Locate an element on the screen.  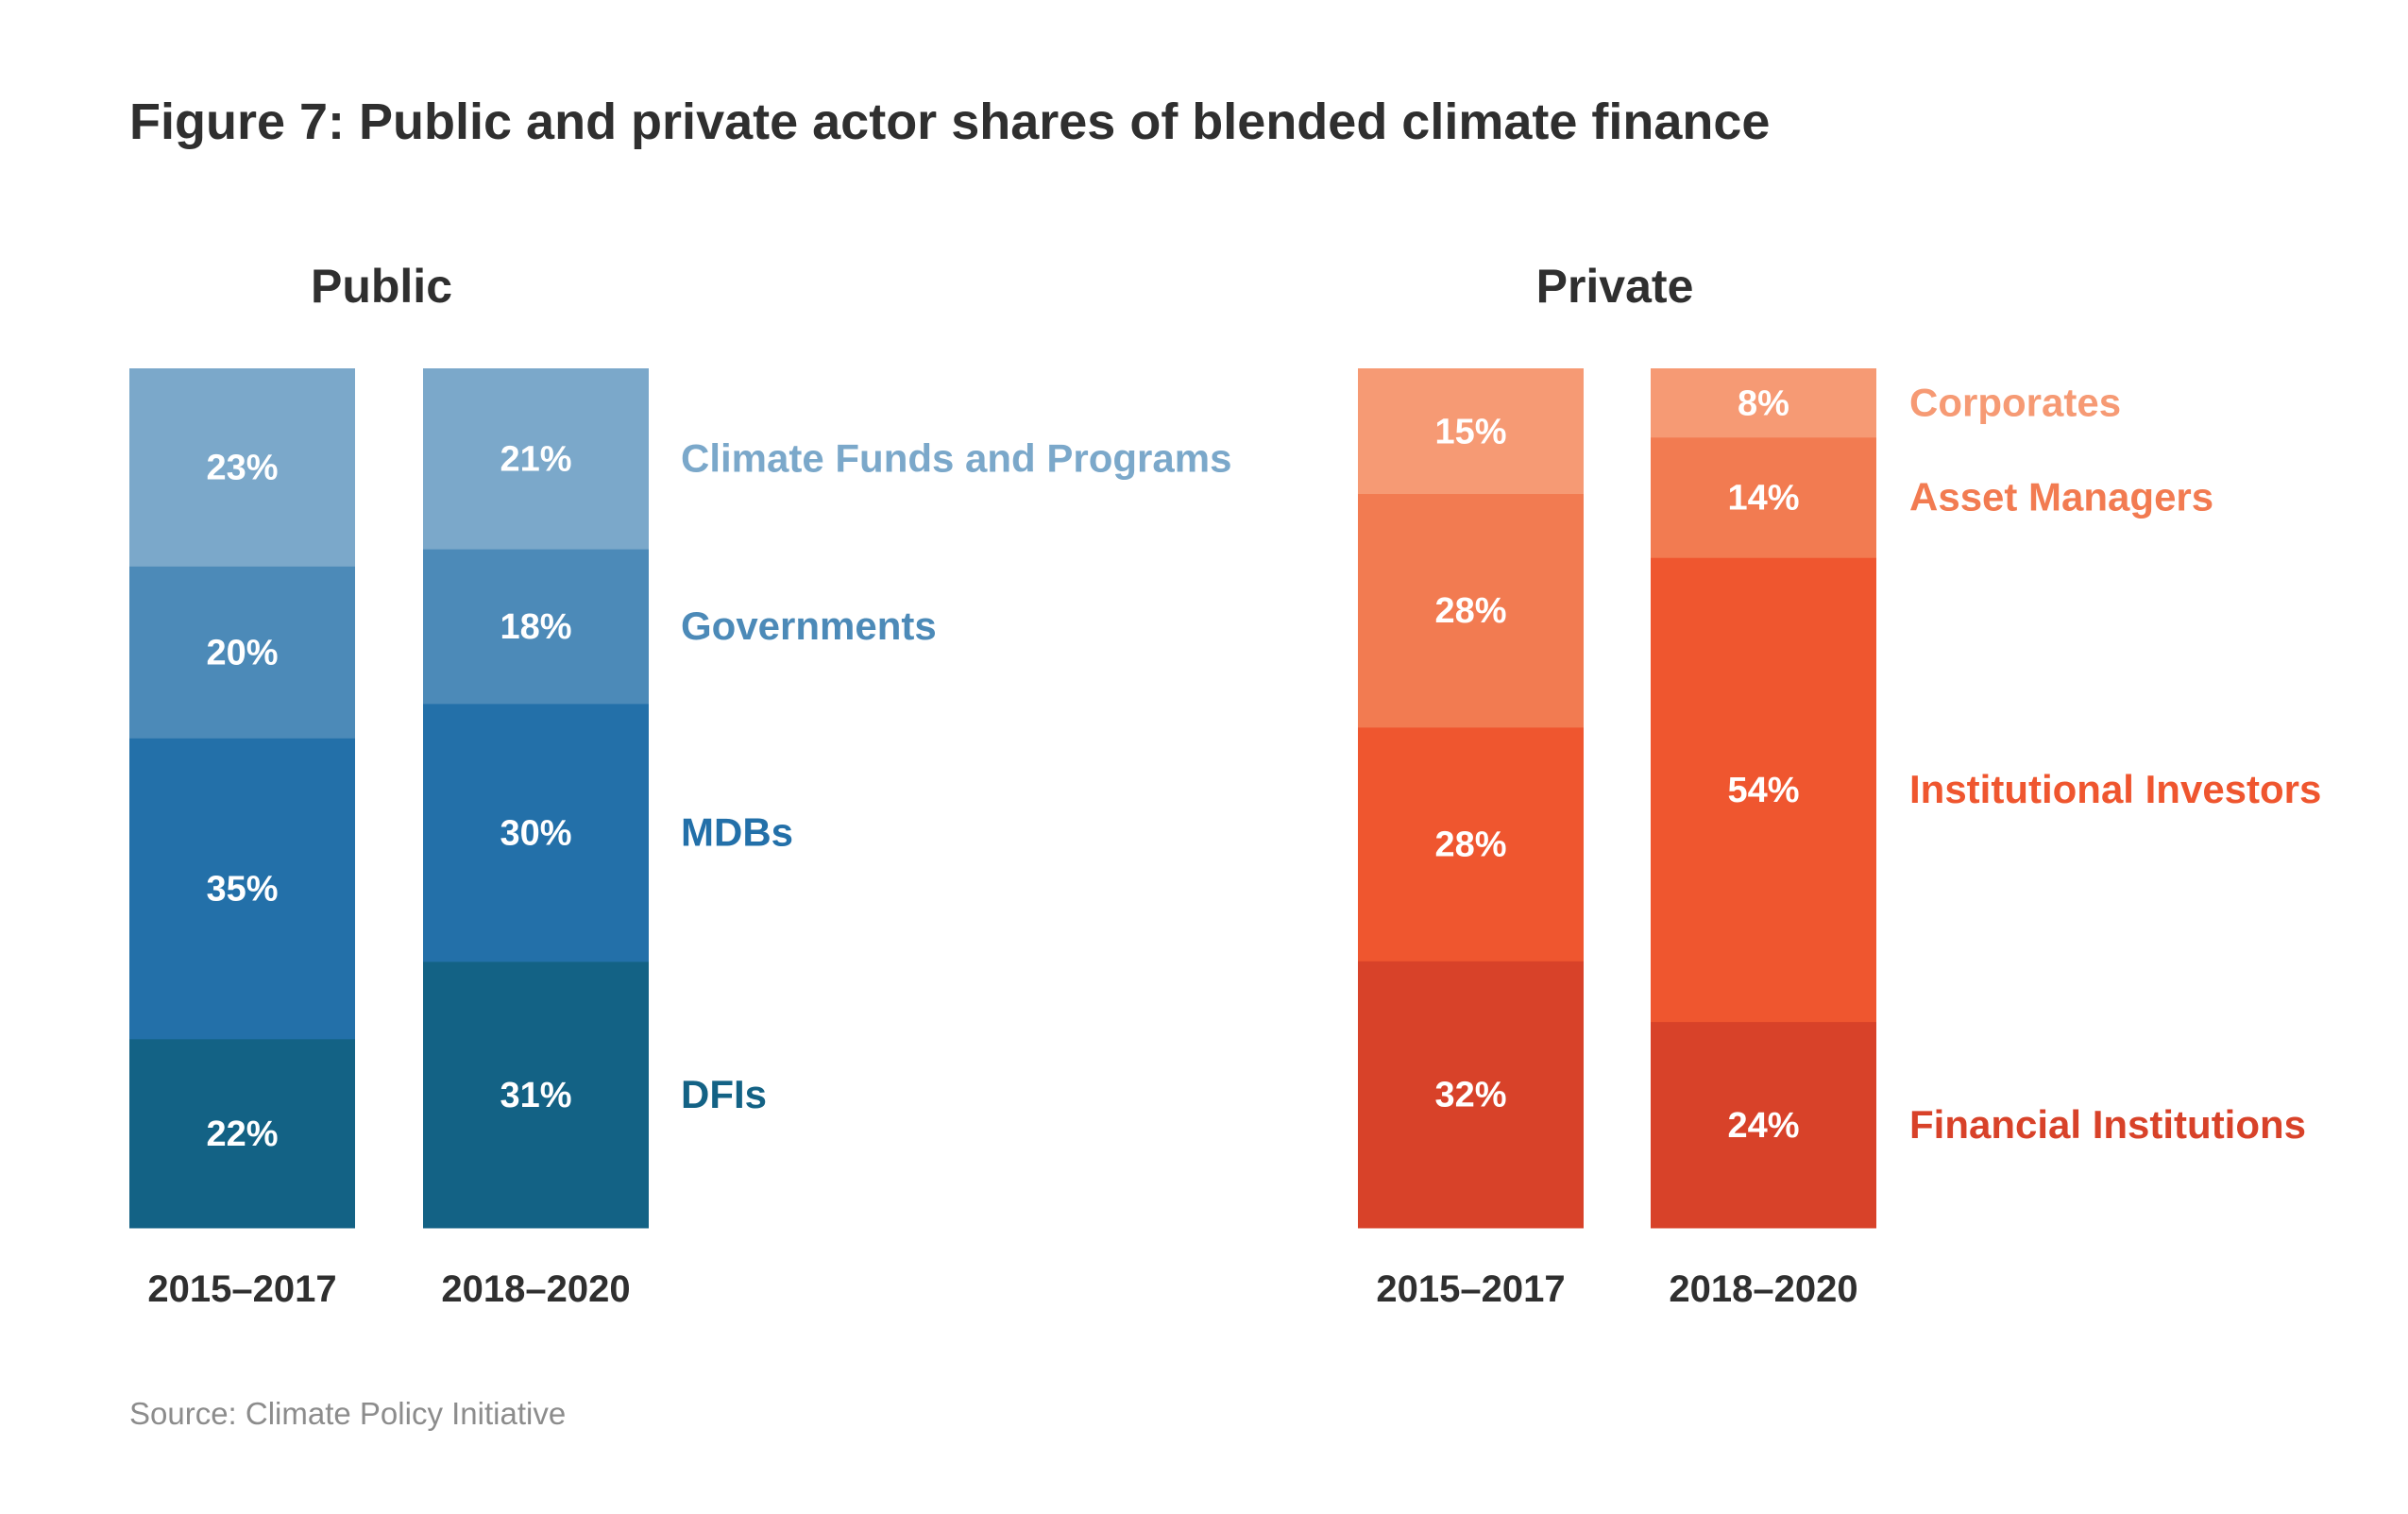
private-value-label: 54% is located at coordinates (1763, 790).